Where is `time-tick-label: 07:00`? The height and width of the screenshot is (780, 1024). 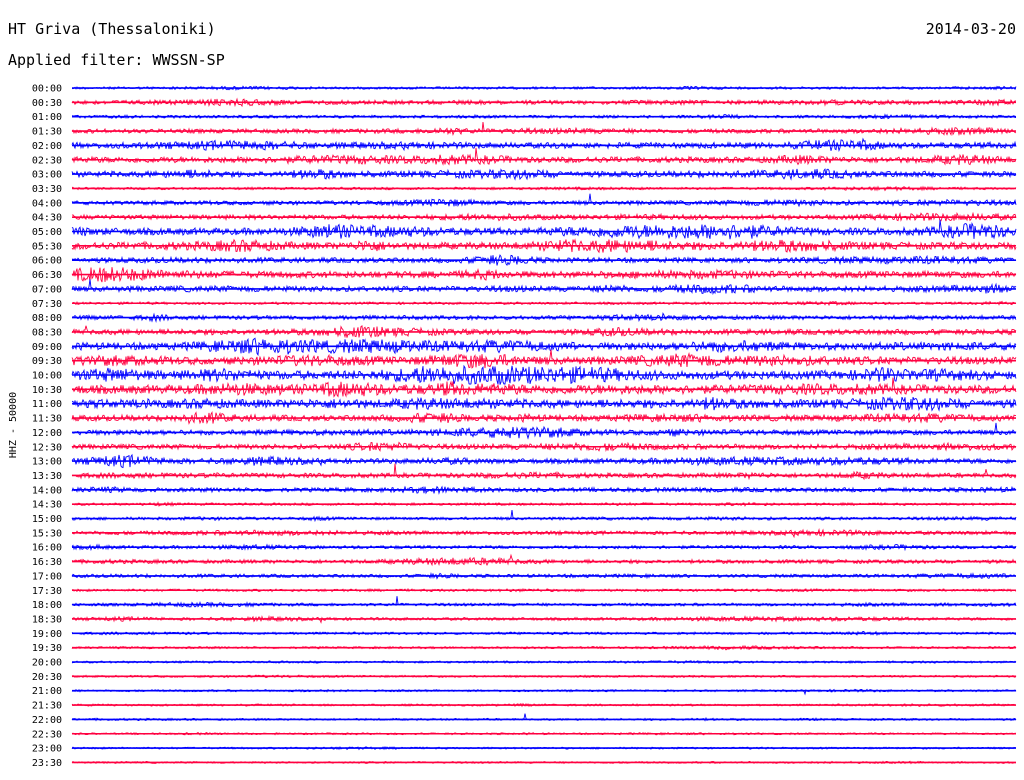 time-tick-label: 07:00 is located at coordinates (47, 289).